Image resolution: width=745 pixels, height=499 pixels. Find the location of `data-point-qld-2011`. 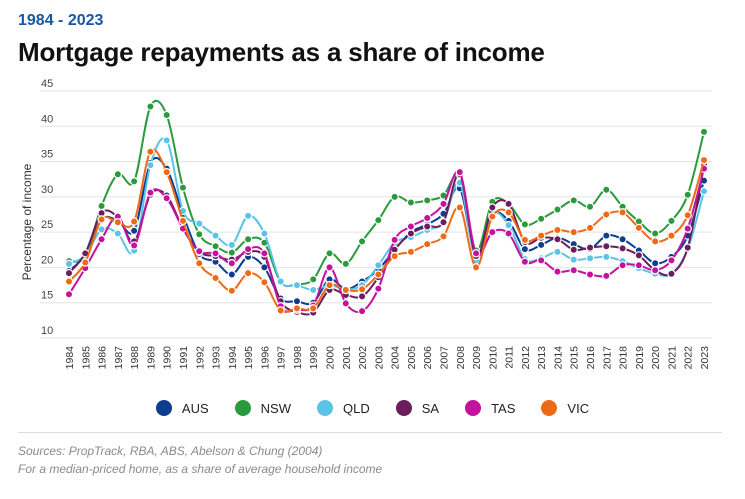

data-point-qld-2011 is located at coordinates (508, 225).